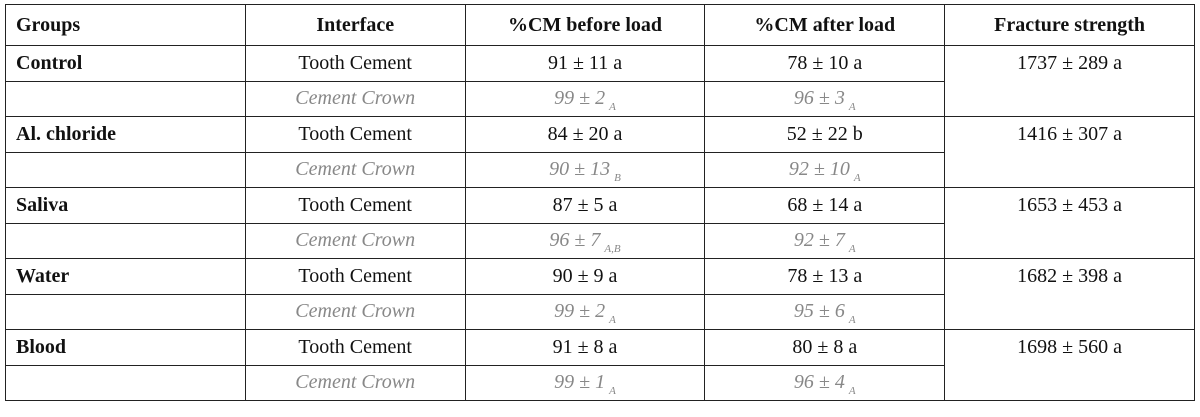 The width and height of the screenshot is (1200, 417). I want to click on group-cell: Blood, so click(125, 347).